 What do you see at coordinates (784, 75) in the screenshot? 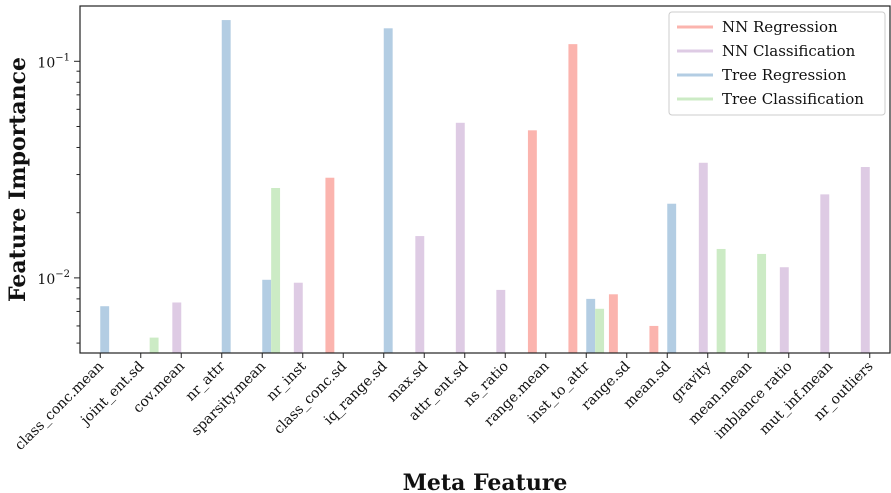
I see `legend-entry-label: Tree Regression` at bounding box center [784, 75].